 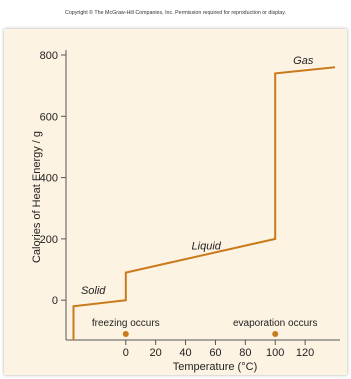 I want to click on x-tick-label: 60, so click(x=215, y=353).